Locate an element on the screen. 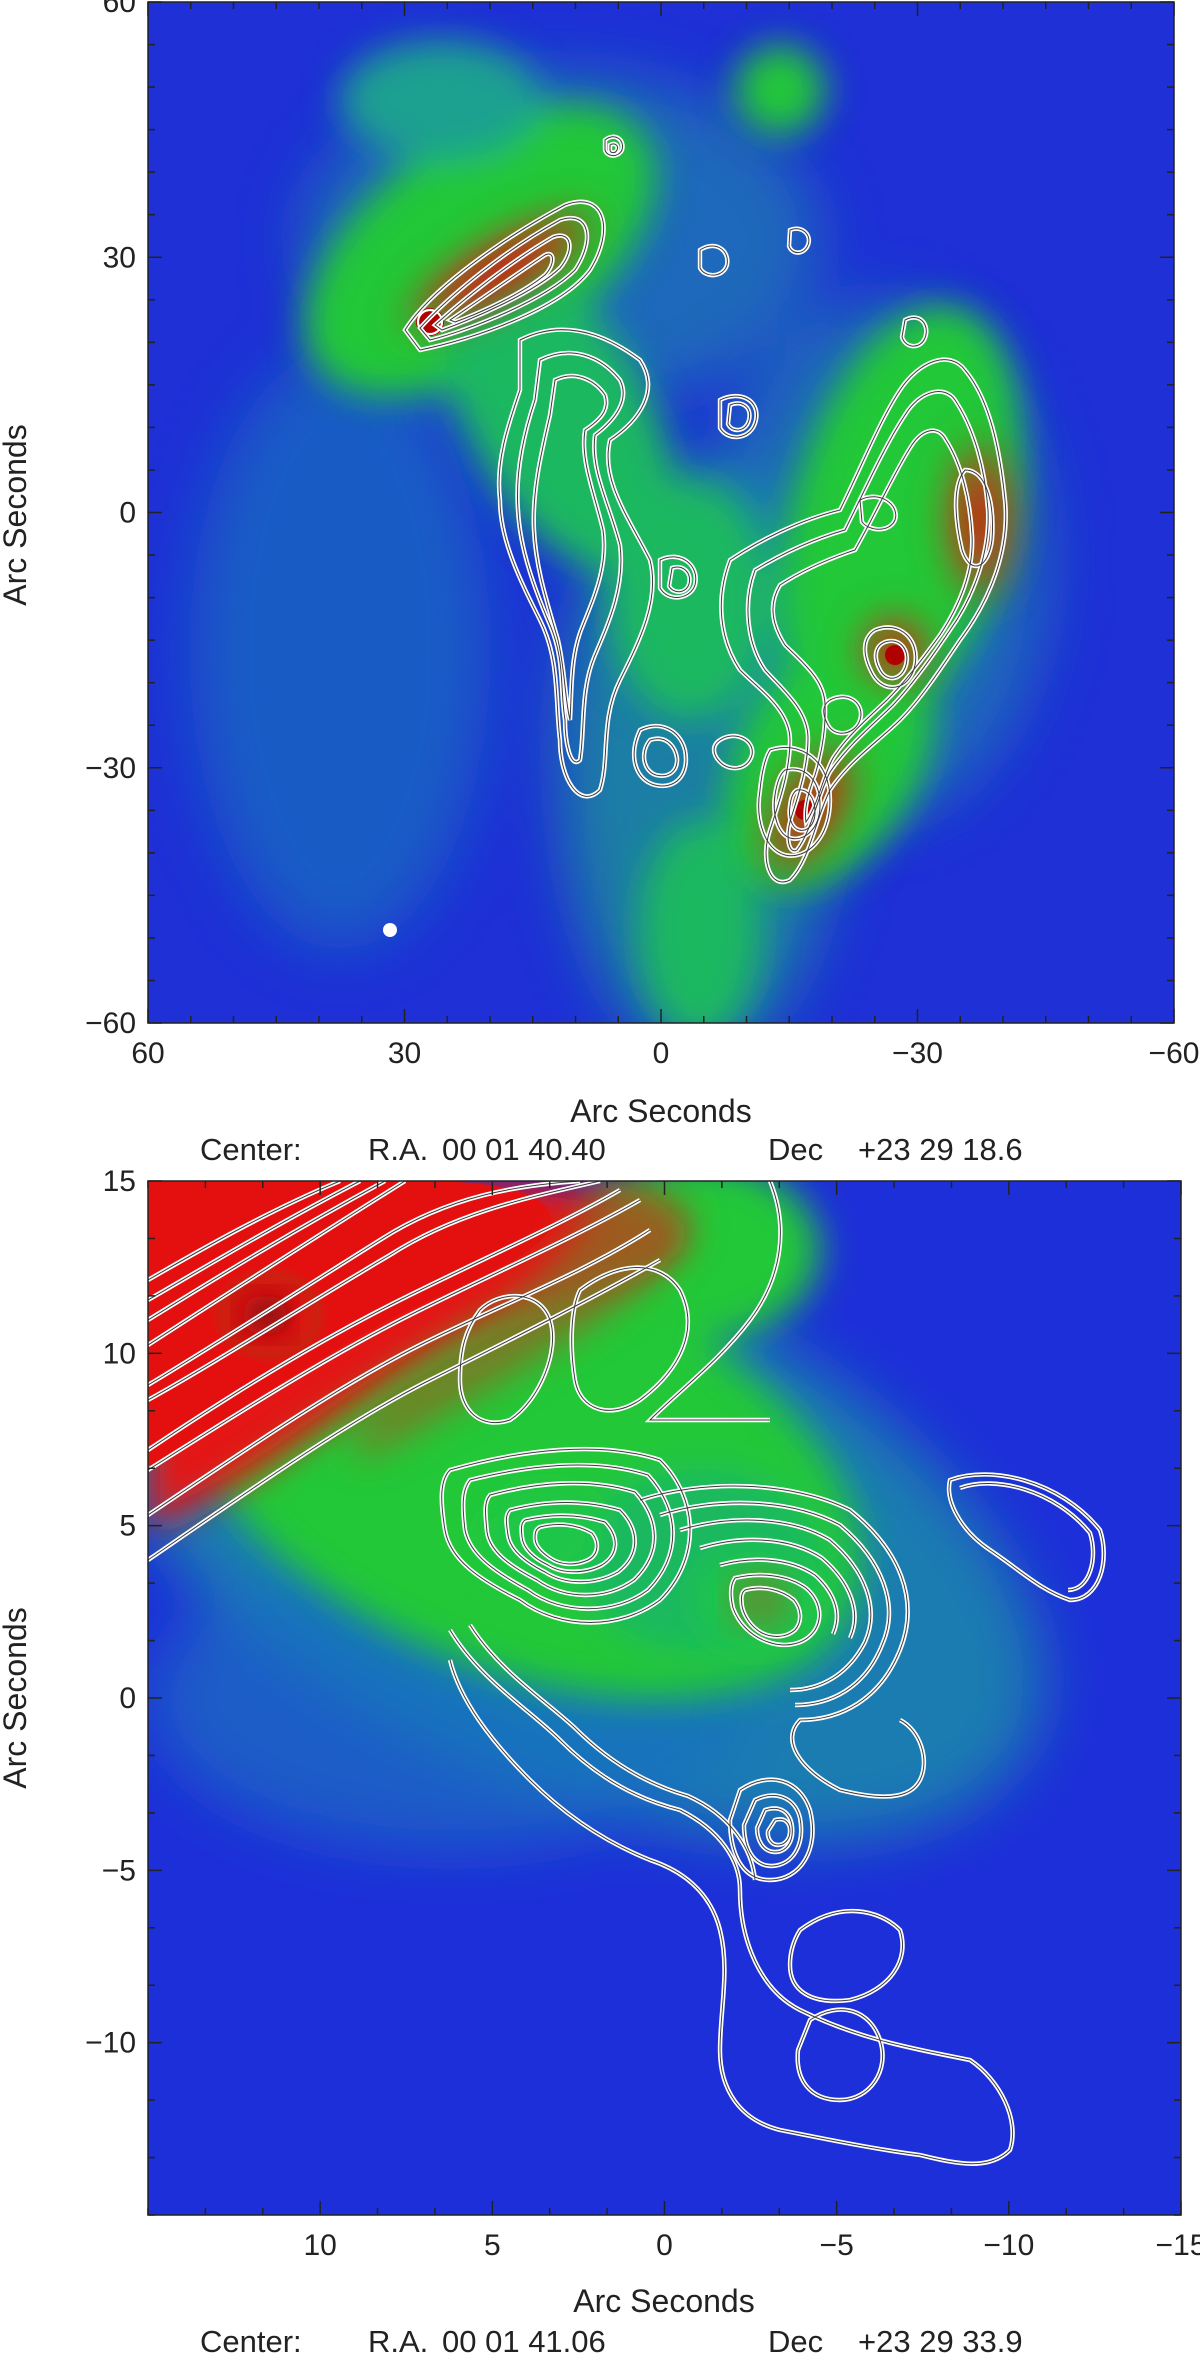  x-tick-label: 30 is located at coordinates (404, 1053).